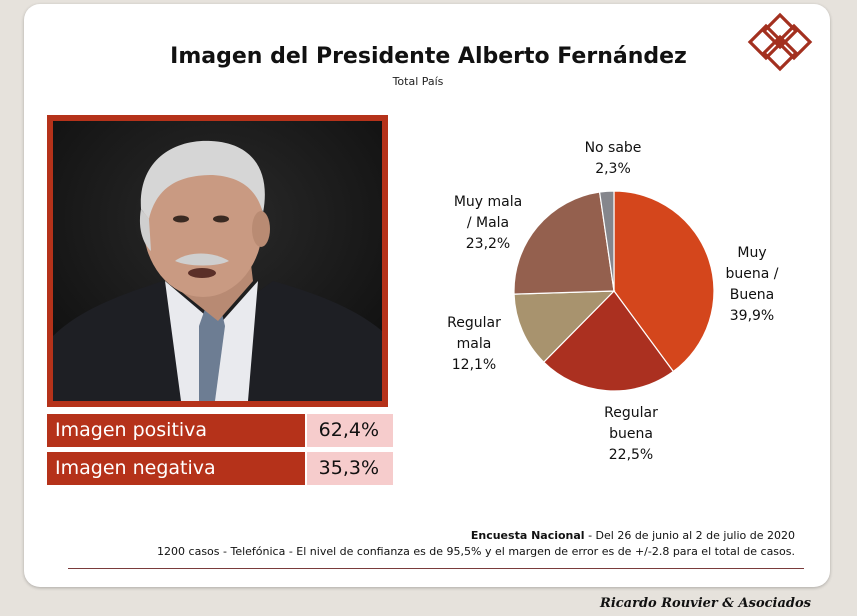  Describe the element at coordinates (474, 365) in the screenshot. I see `slice-value: 12,1%` at that location.